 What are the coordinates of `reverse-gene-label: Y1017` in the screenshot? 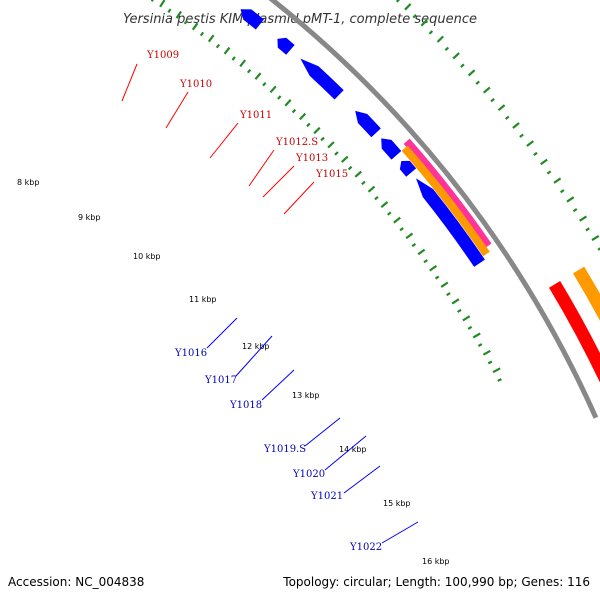 It's located at (220, 380).